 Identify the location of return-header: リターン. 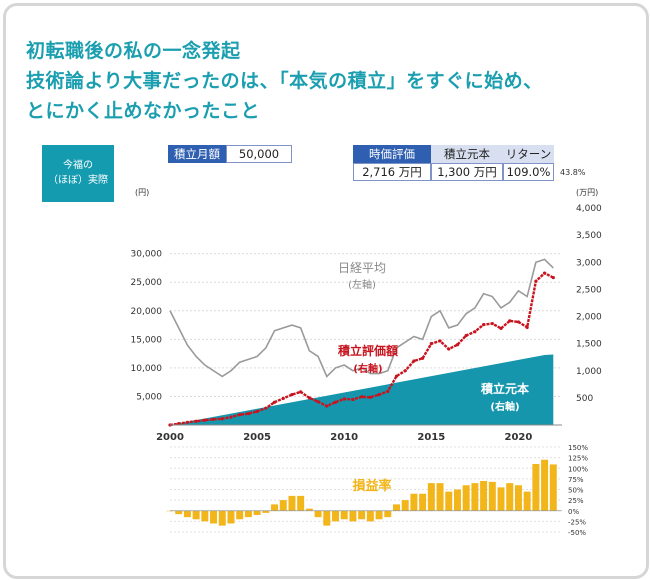
(528, 154).